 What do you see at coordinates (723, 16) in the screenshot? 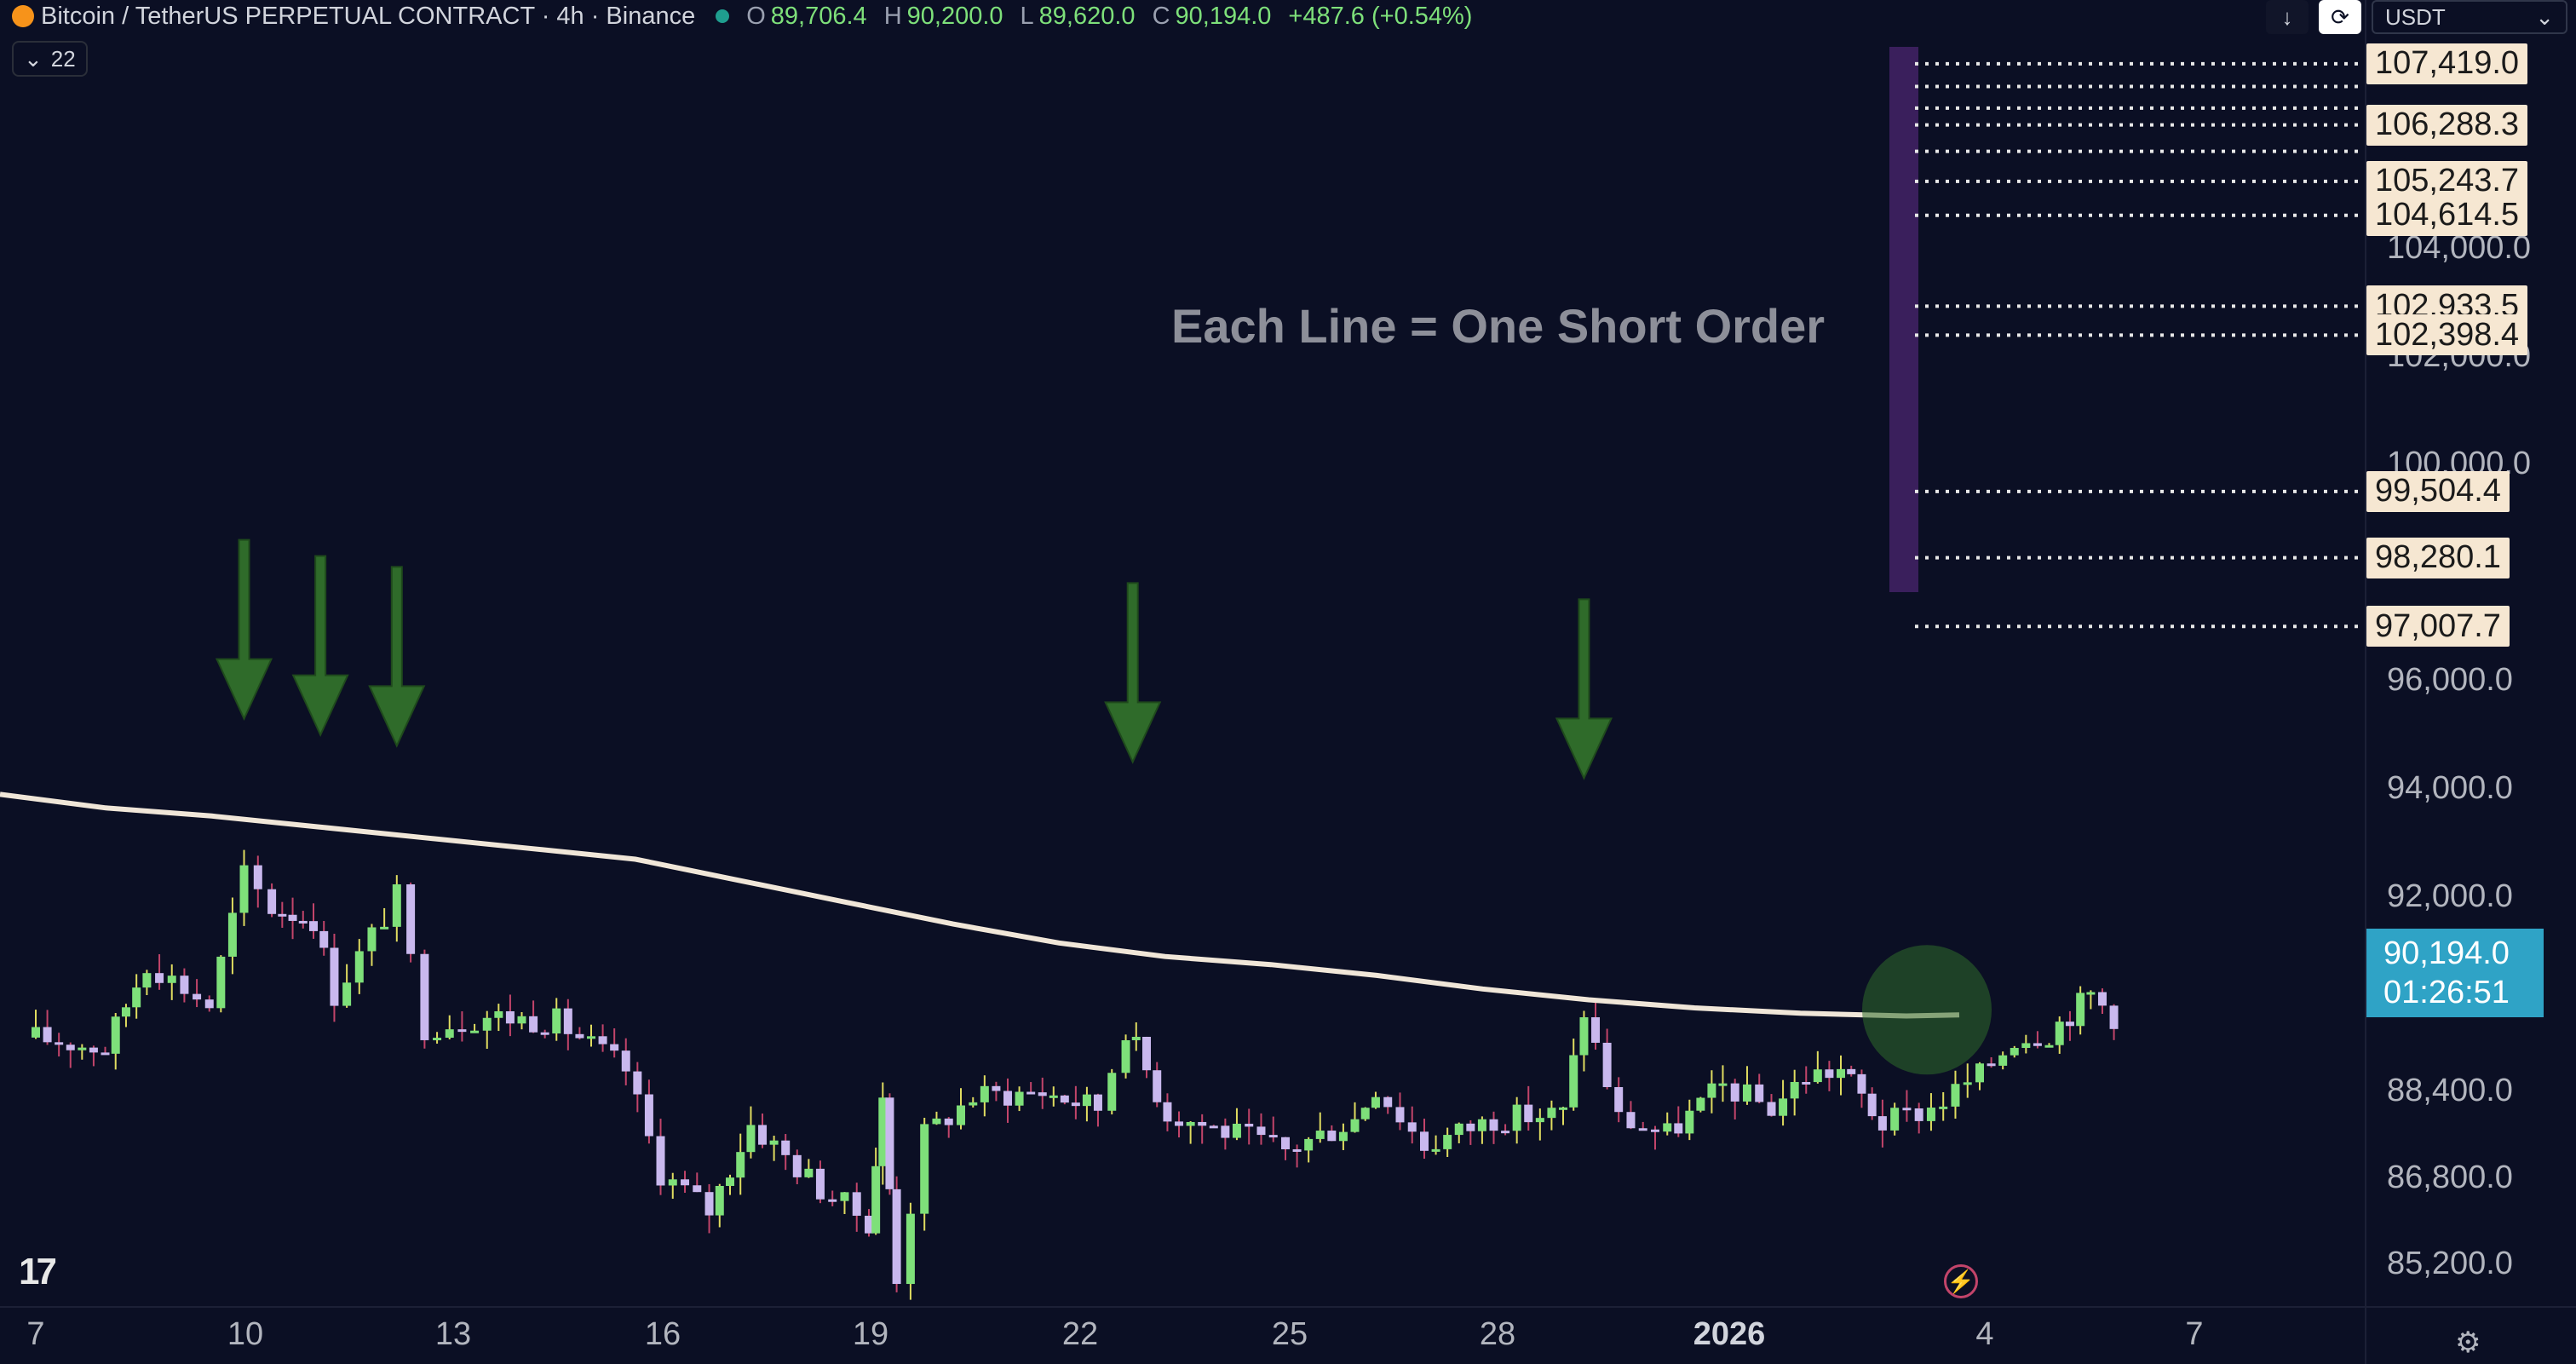
I see `market-status-icon` at bounding box center [723, 16].